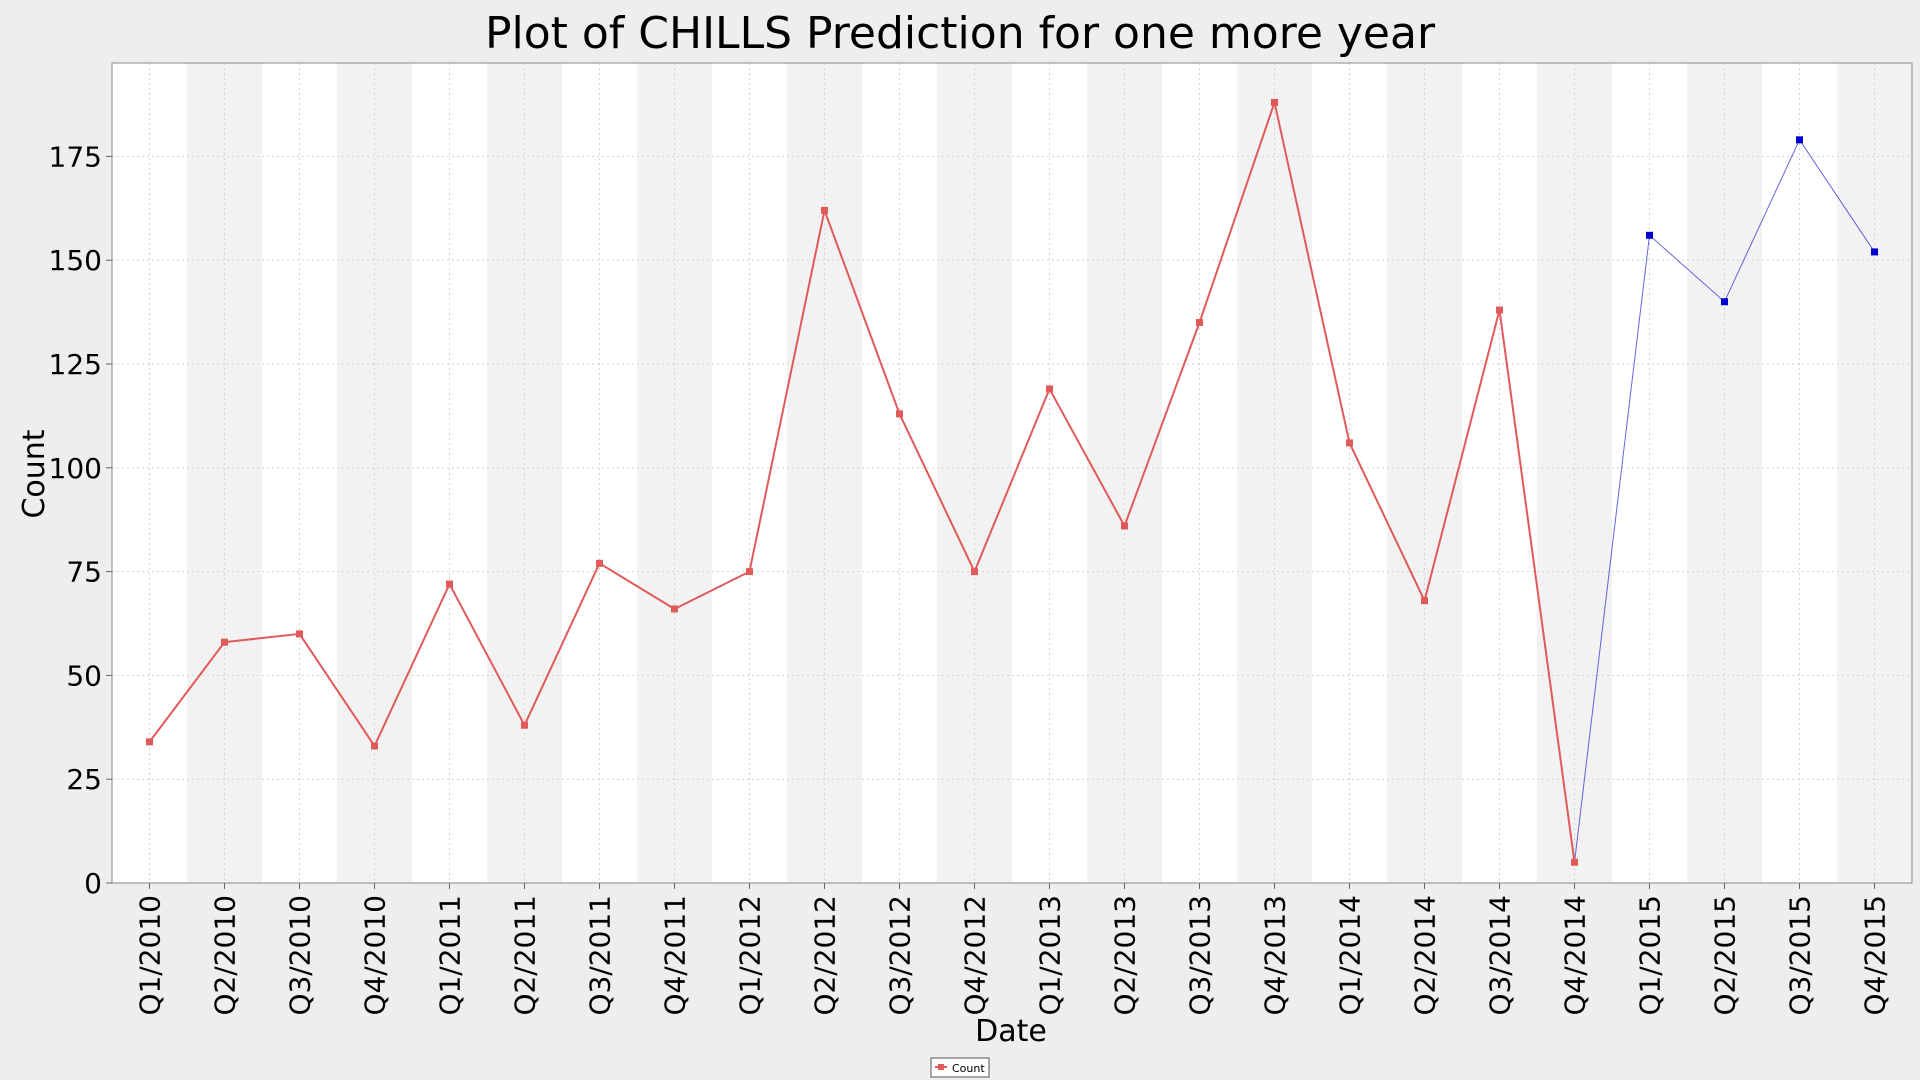 This screenshot has width=1920, height=1080. I want to click on x-tick-label: Q3/2014, so click(1500, 955).